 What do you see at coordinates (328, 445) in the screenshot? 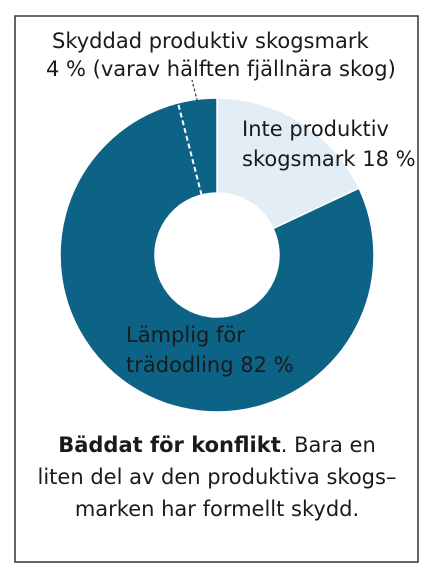
I see `caption-text: . Bara en` at bounding box center [328, 445].